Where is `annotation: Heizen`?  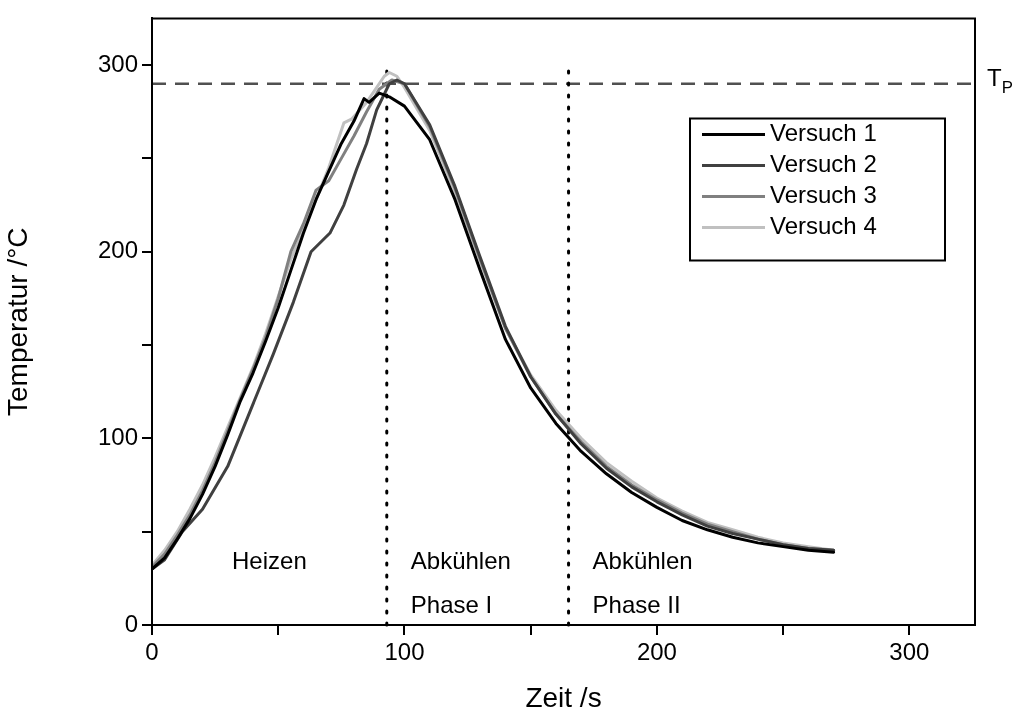
annotation: Heizen is located at coordinates (269, 560).